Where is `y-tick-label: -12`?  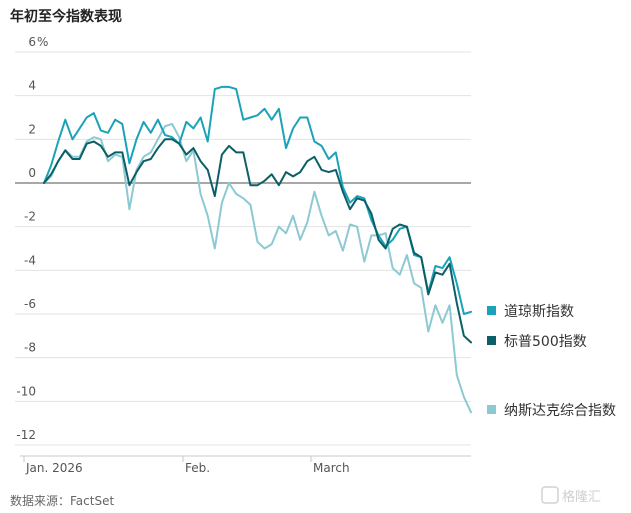 y-tick-label: -12 is located at coordinates (26, 435).